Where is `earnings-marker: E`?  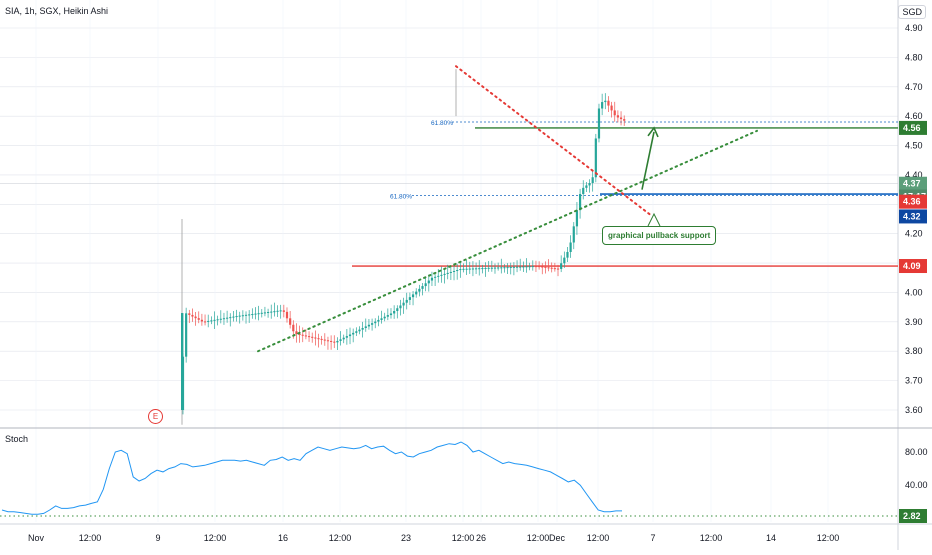 earnings-marker: E is located at coordinates (155, 416).